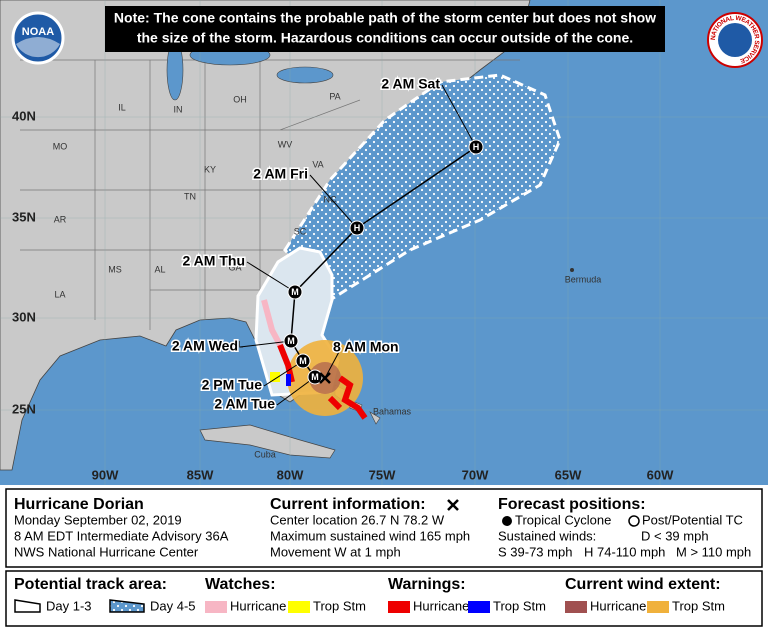 This screenshot has width=768, height=630. I want to click on region-label: TN, so click(190, 196).